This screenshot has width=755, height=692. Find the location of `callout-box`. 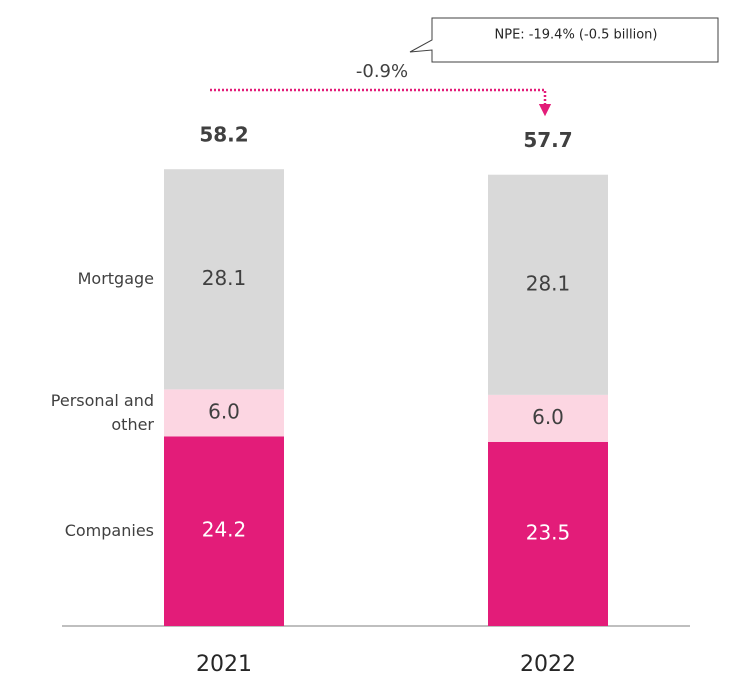

callout-box is located at coordinates (564, 40).